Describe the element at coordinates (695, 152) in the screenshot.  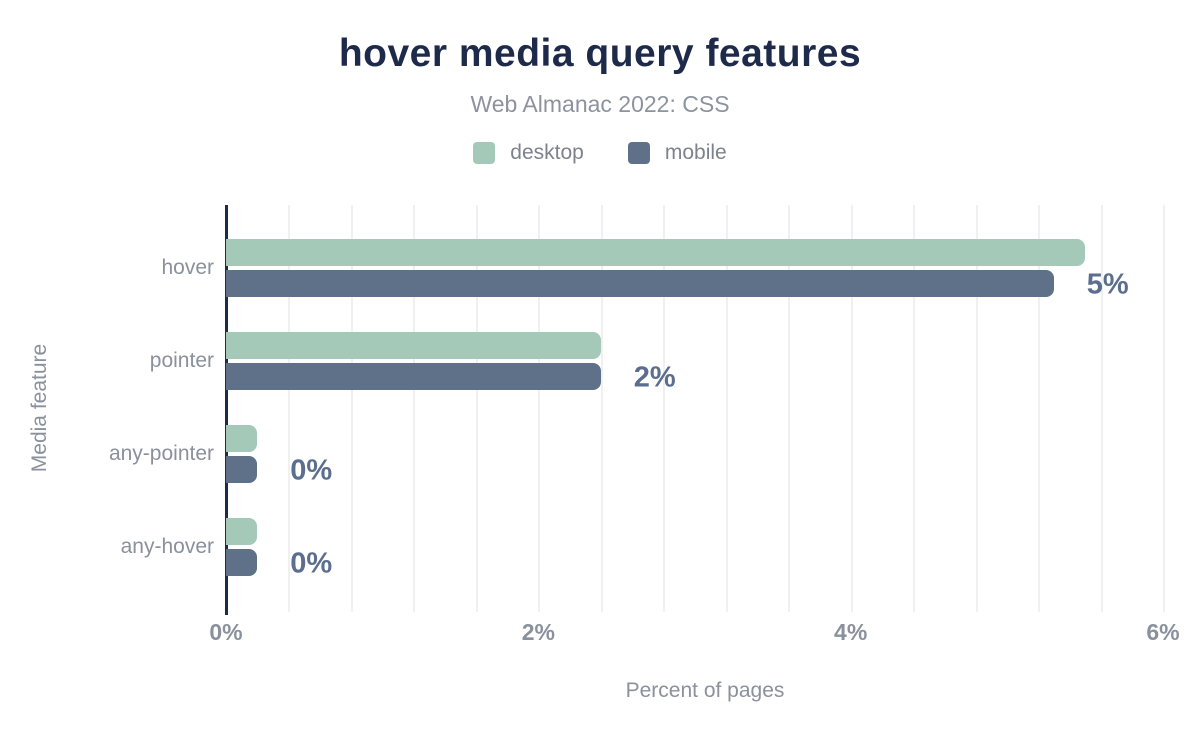
I see `legend-label-mobile: mobile` at that location.